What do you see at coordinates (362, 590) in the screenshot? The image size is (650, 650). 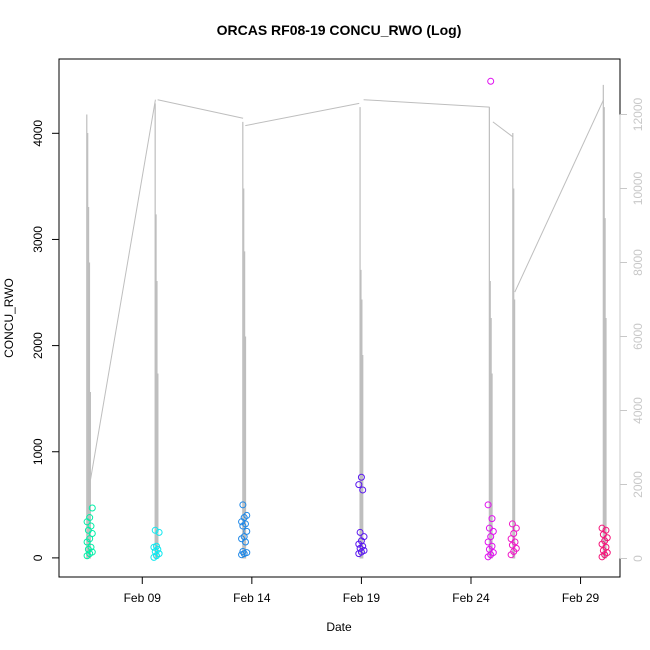 I see `x-axis: Feb 09 Feb 14 Feb 19 Feb 24 Feb 29` at bounding box center [362, 590].